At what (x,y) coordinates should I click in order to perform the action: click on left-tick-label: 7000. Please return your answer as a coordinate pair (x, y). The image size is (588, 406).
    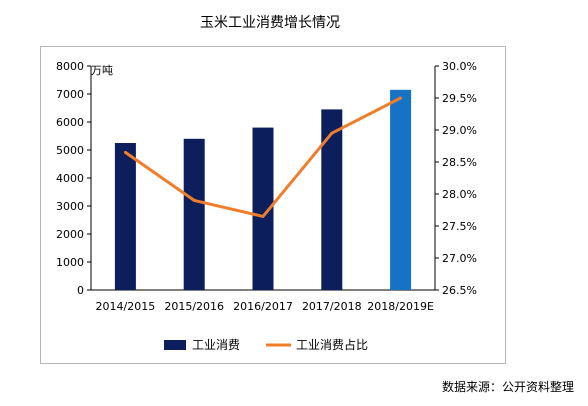
    Looking at the image, I should click on (70, 94).